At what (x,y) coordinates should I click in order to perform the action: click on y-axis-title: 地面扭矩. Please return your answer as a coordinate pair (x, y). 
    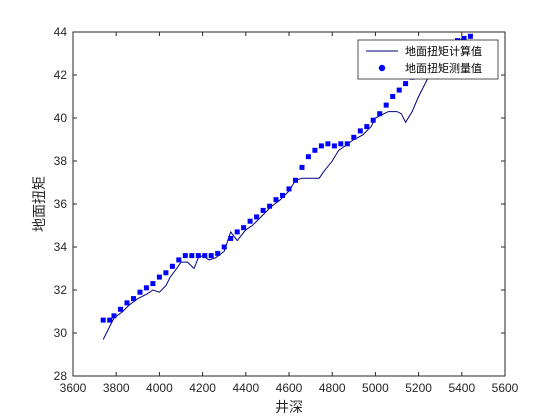
    Looking at the image, I should click on (40, 204).